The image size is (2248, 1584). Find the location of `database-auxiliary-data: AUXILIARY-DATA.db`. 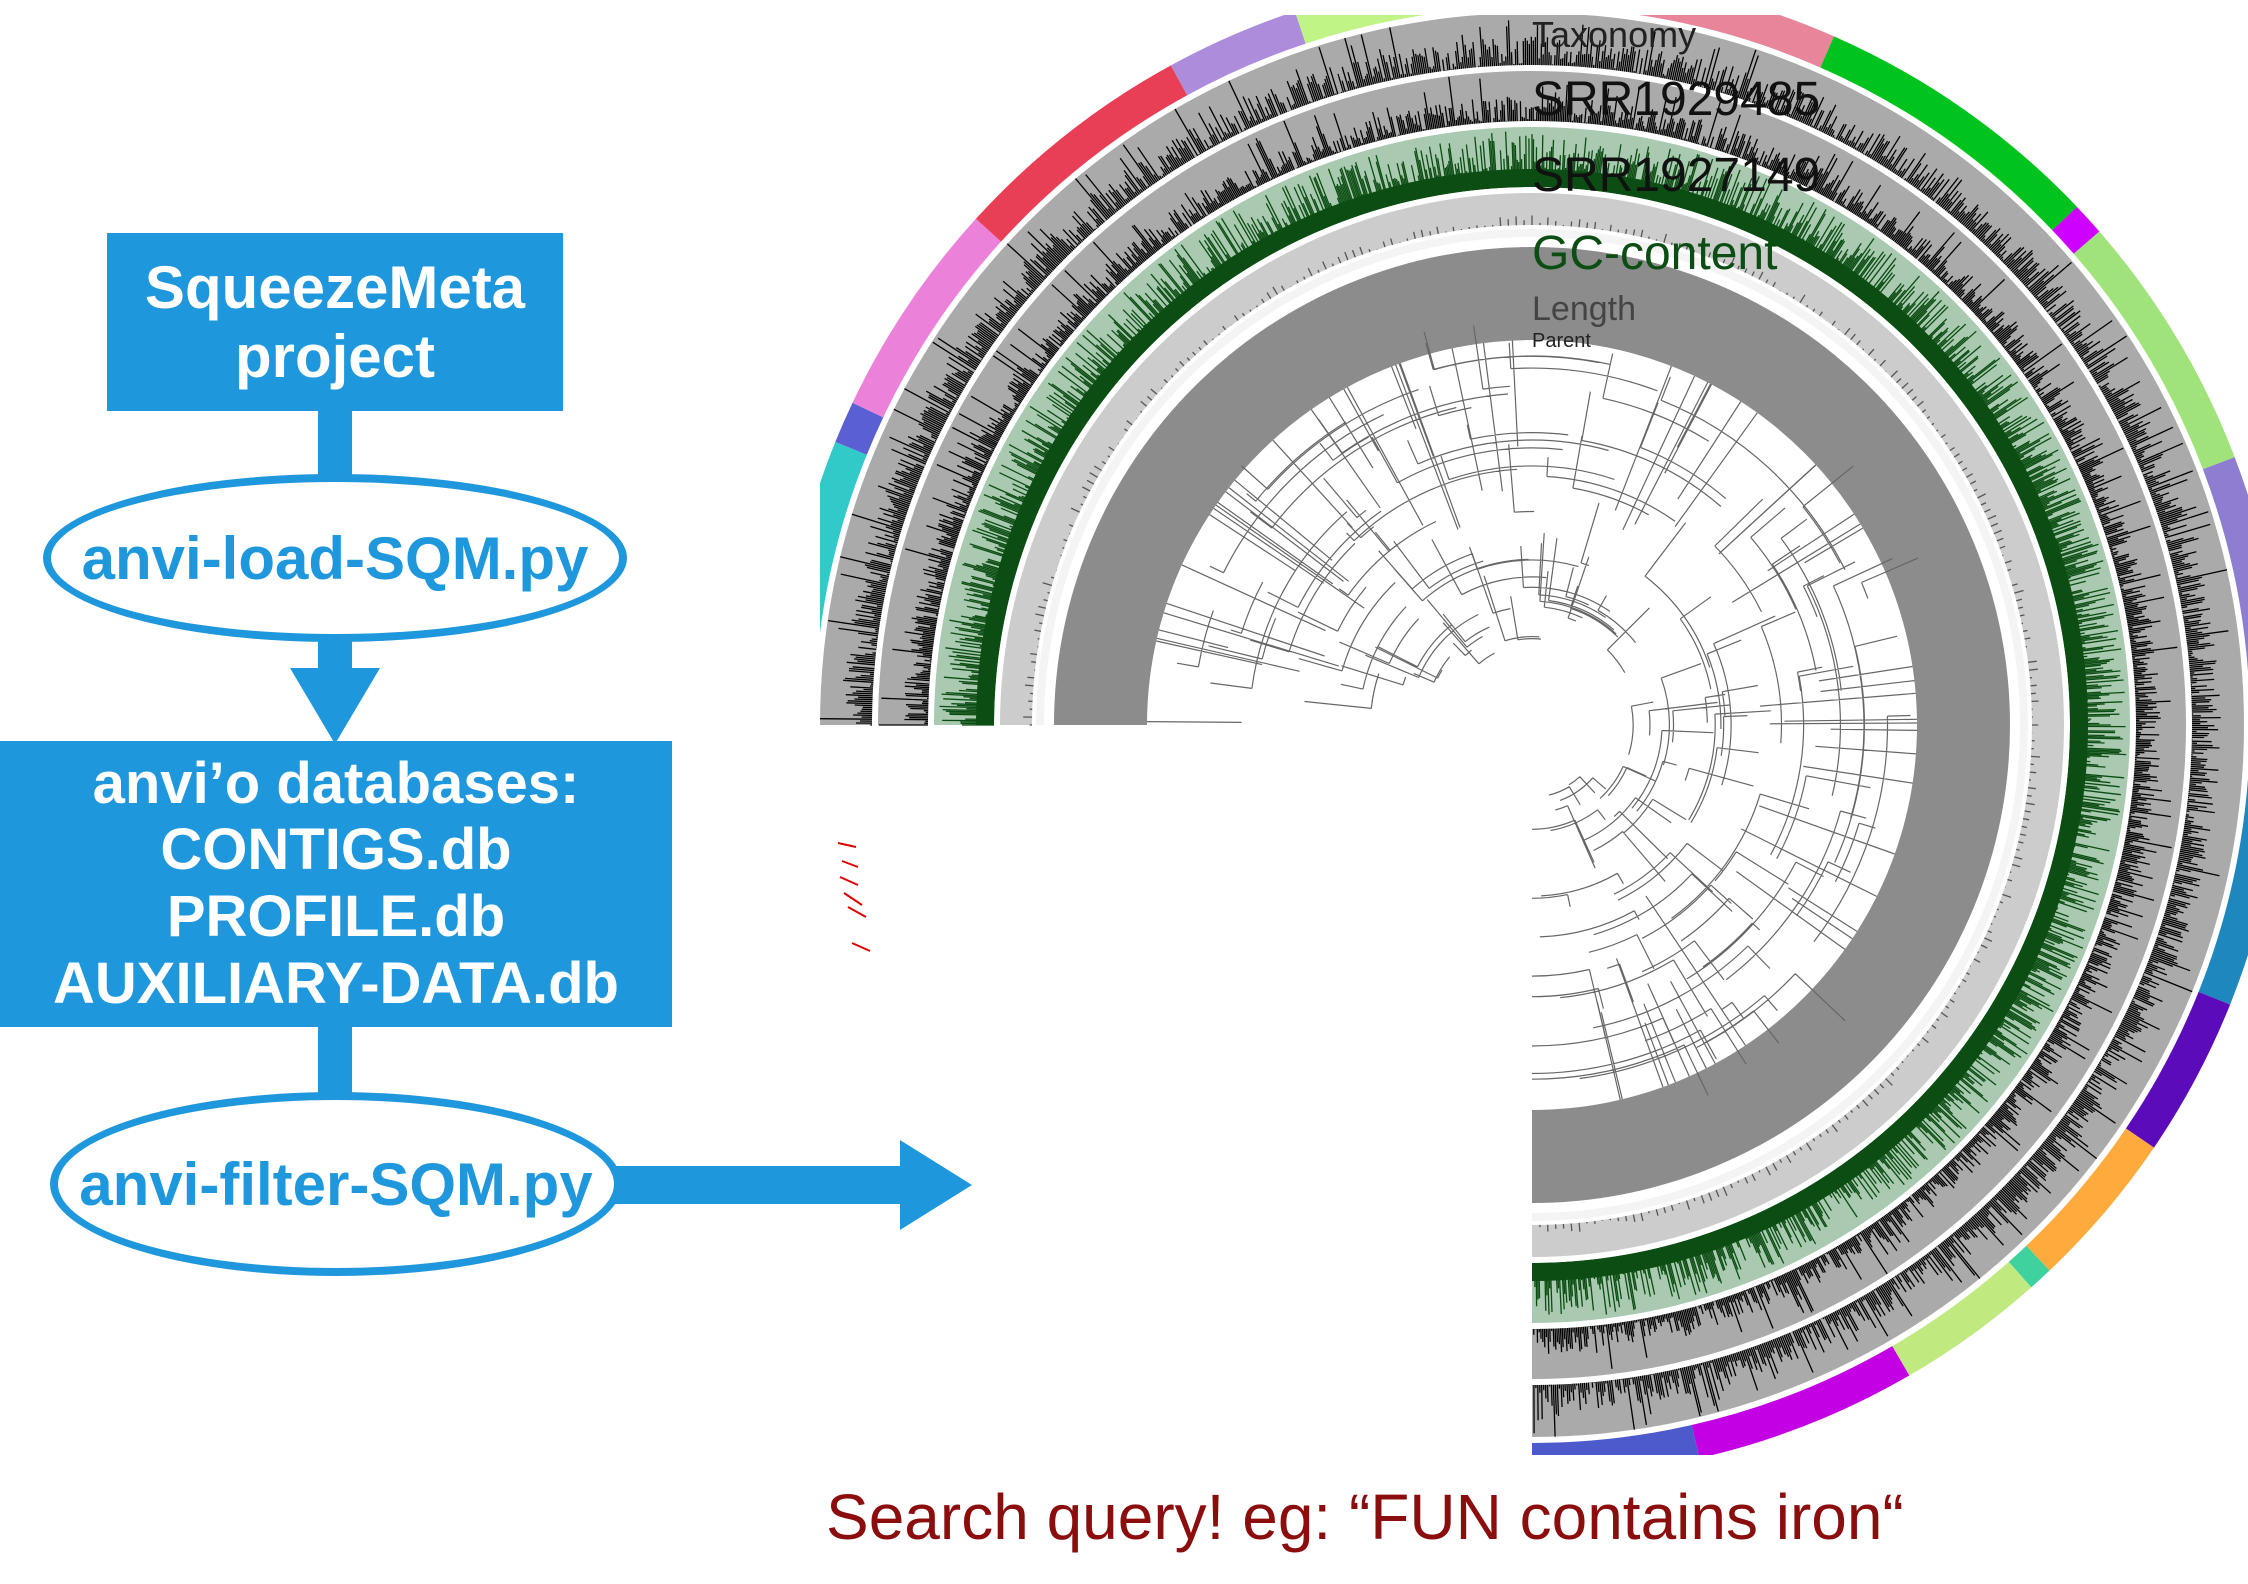

database-auxiliary-data: AUXILIARY-DATA.db is located at coordinates (336, 983).